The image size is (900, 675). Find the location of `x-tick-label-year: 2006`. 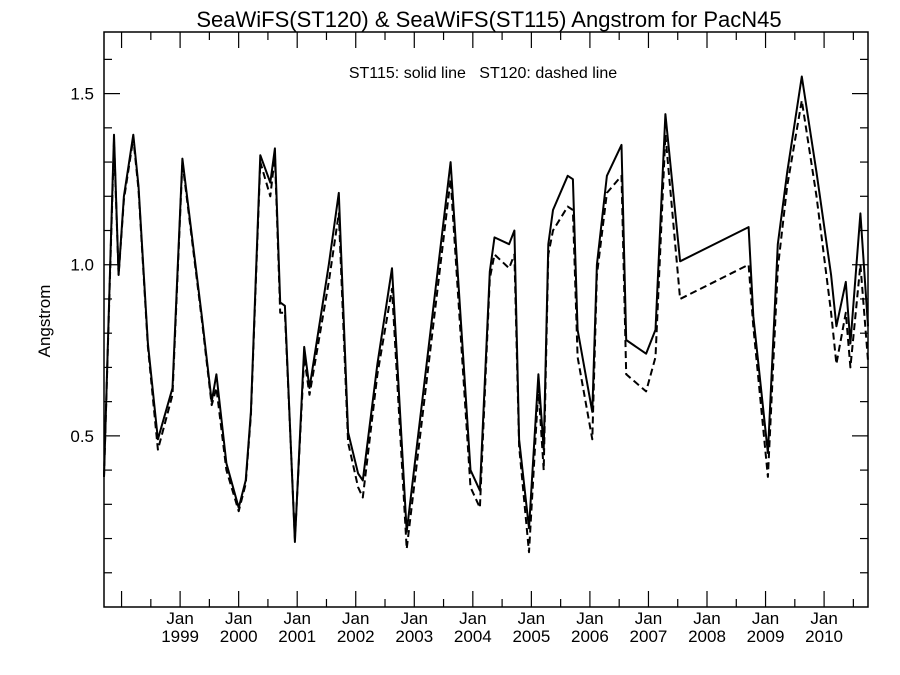

x-tick-label-year: 2006 is located at coordinates (590, 636).